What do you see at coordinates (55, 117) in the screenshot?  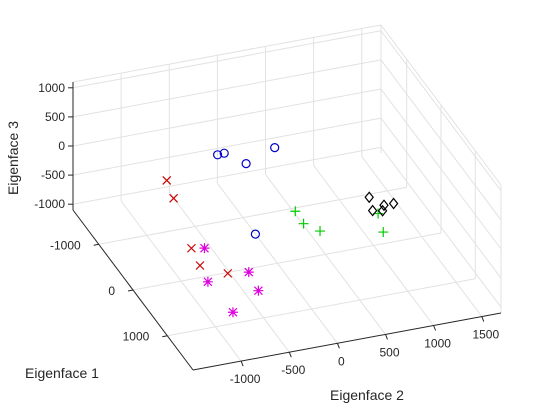 I see `z-tick-label: 500` at bounding box center [55, 117].